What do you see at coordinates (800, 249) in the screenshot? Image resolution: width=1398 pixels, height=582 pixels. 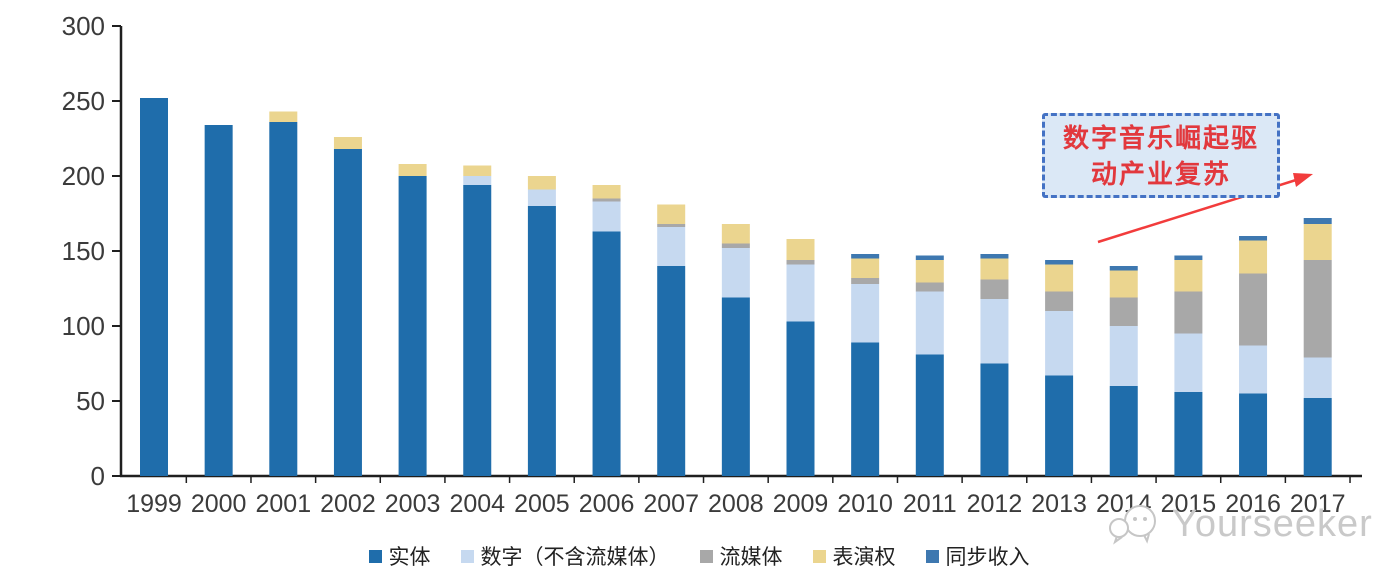 I see `bar-segment-2009-performance` at bounding box center [800, 249].